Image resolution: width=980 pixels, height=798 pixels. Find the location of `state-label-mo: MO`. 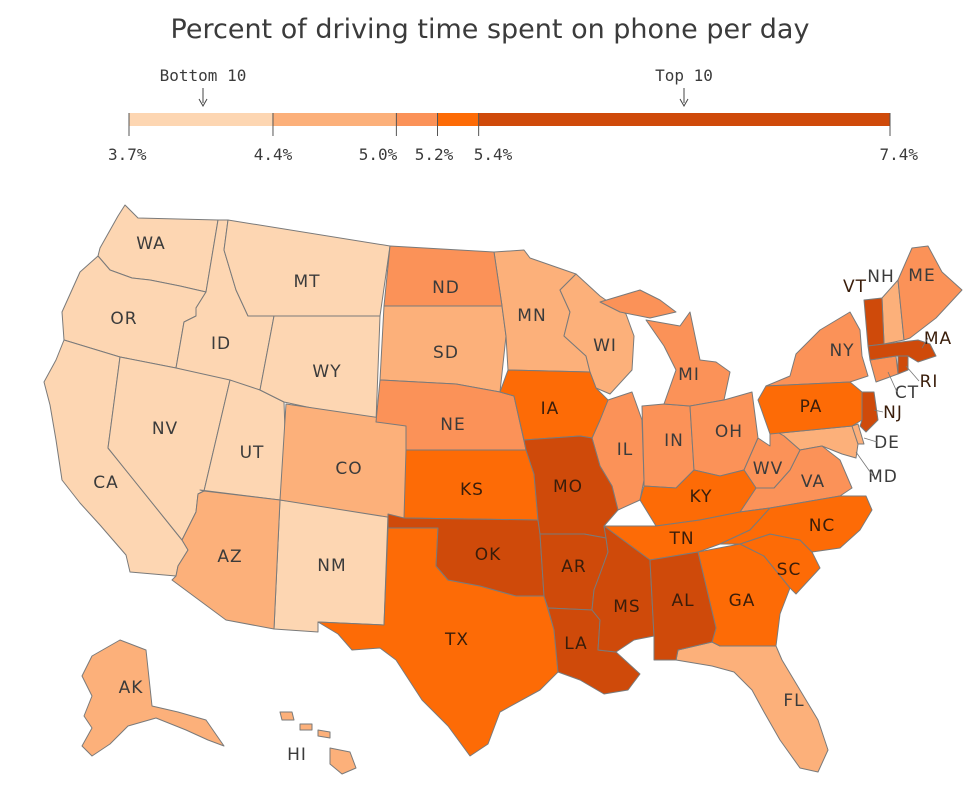

state-label-mo: MO is located at coordinates (568, 487).